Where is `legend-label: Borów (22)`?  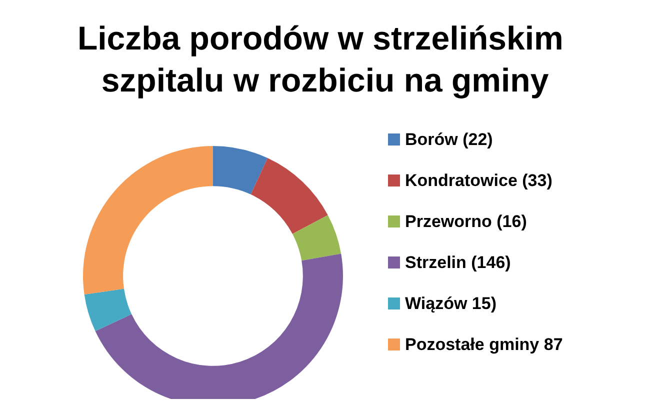 legend-label: Borów (22) is located at coordinates (449, 139).